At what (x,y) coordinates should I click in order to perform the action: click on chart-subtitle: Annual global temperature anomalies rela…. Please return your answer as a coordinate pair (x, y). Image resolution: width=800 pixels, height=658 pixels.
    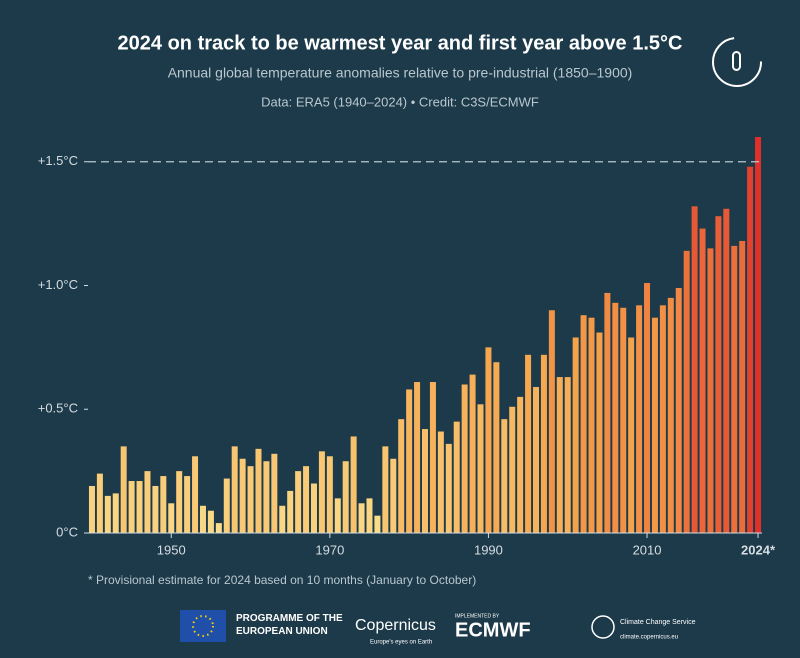
    Looking at the image, I should click on (400, 73).